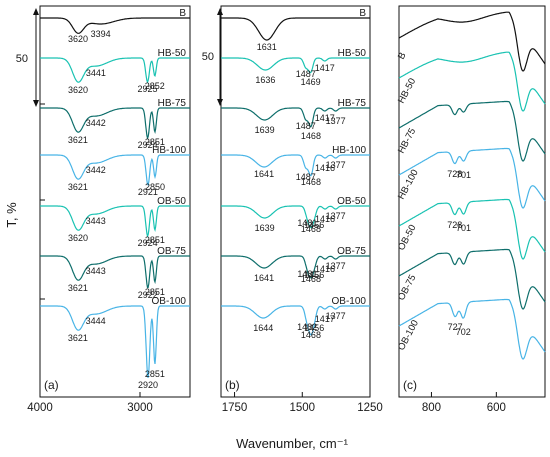  I want to click on x-tick-label: 800, so click(431, 408).